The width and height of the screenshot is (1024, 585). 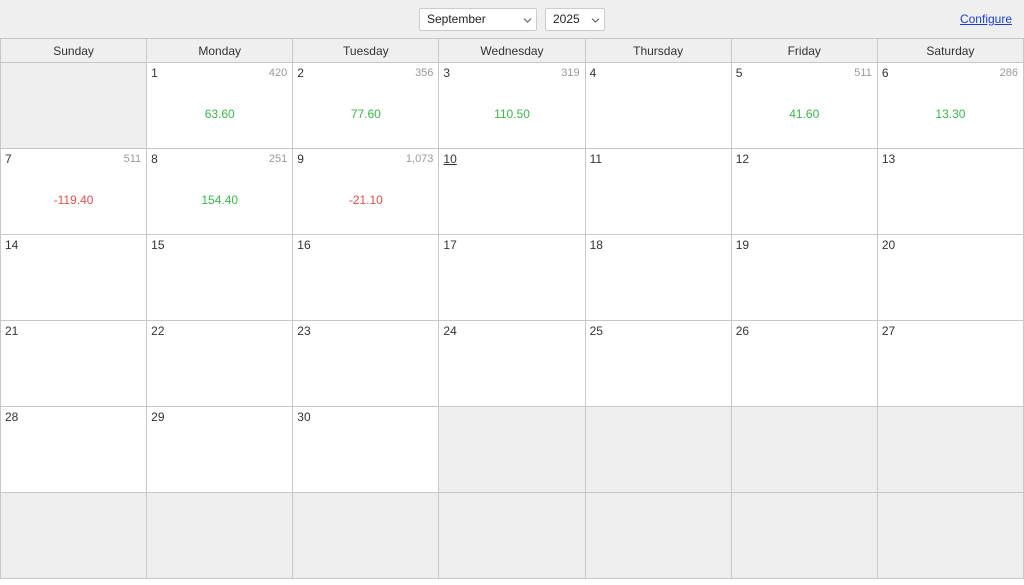 What do you see at coordinates (804, 106) in the screenshot?
I see `calendar-day-cell-5: 5 511 41.60` at bounding box center [804, 106].